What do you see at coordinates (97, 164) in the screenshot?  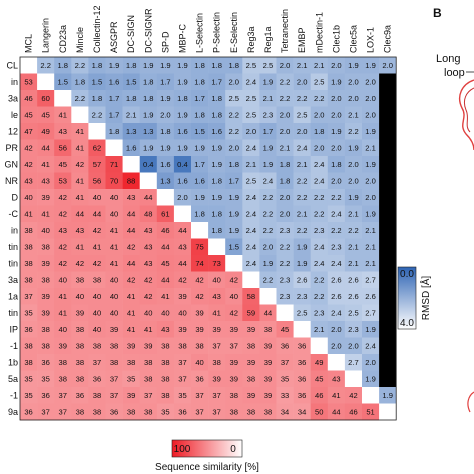 I see `heatmap-cell-value: 57` at bounding box center [97, 164].